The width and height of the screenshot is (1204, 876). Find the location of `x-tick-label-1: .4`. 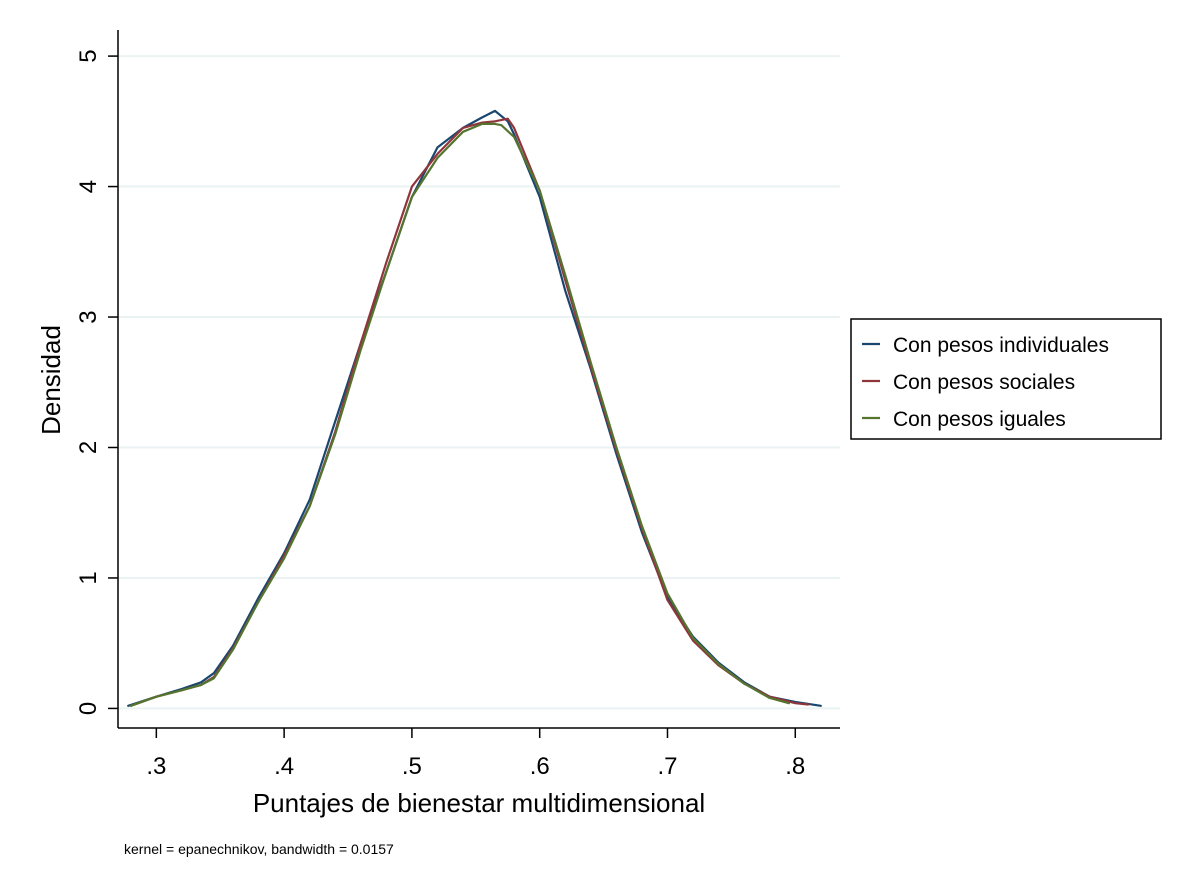

x-tick-label-1: .4 is located at coordinates (284, 766).